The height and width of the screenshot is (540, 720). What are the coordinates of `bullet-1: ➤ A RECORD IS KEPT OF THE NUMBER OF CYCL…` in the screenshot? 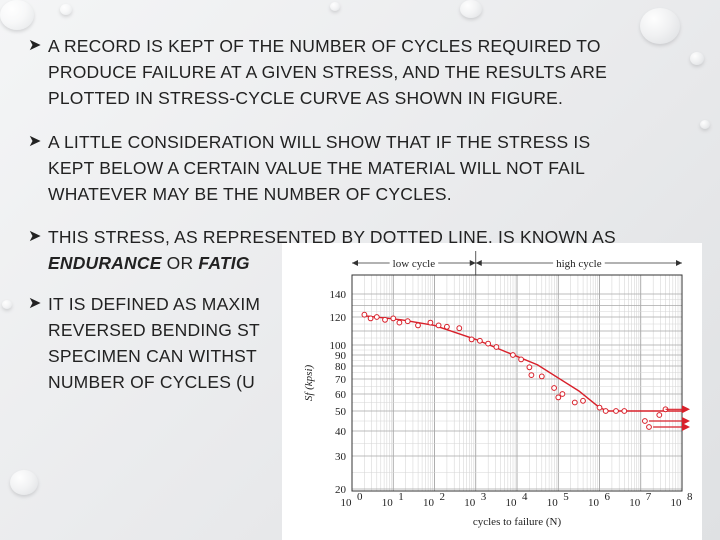 It's located at (358, 72).